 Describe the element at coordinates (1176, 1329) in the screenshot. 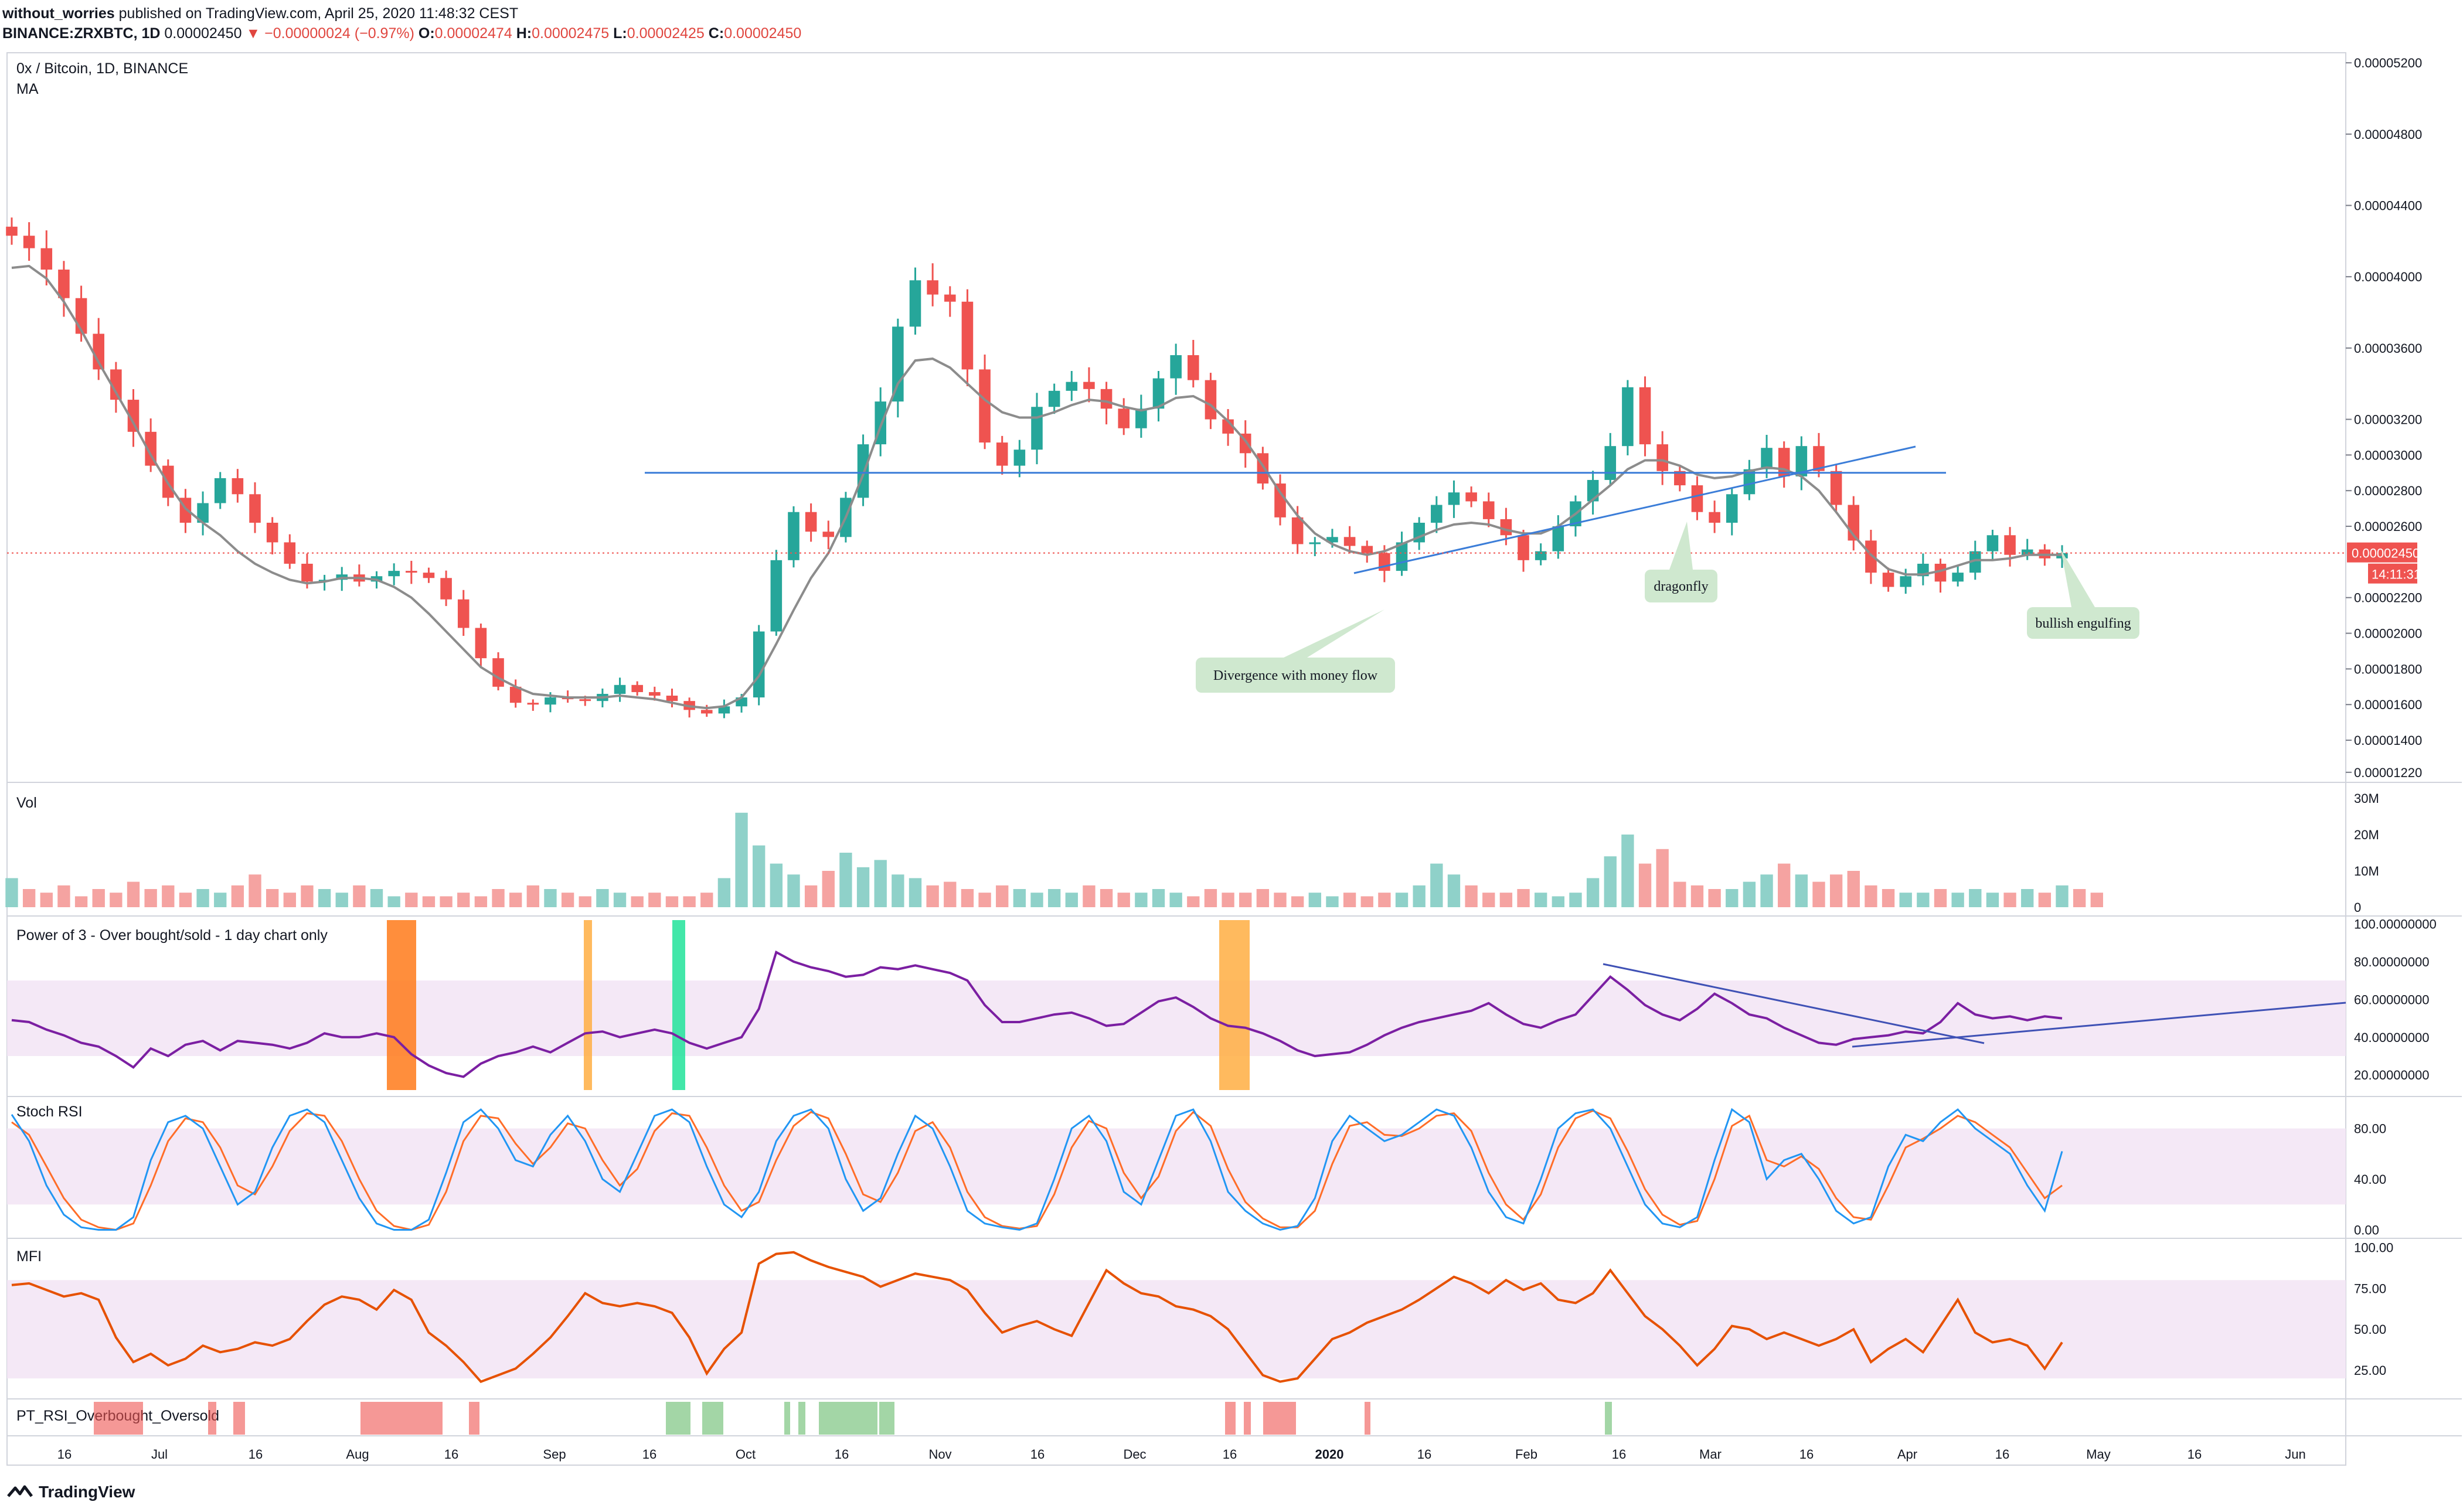

I see `mfi-band` at that location.